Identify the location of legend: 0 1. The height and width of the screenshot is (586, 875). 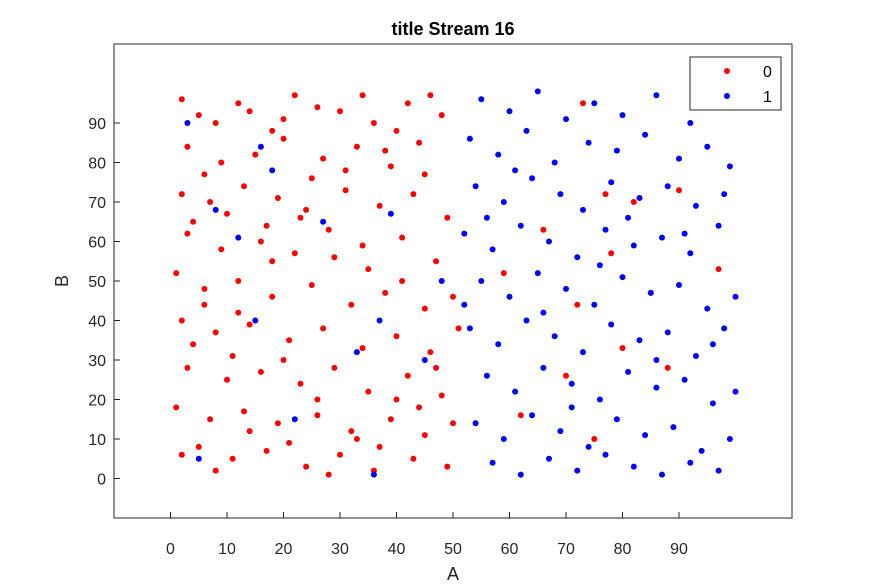
(735, 83).